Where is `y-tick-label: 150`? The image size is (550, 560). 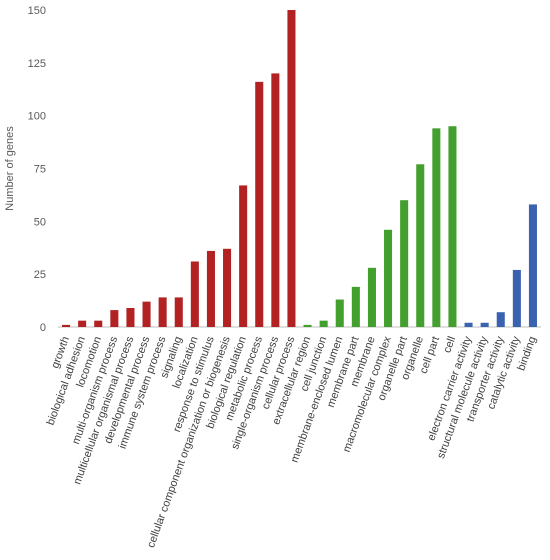
y-tick-label: 150 is located at coordinates (37, 11).